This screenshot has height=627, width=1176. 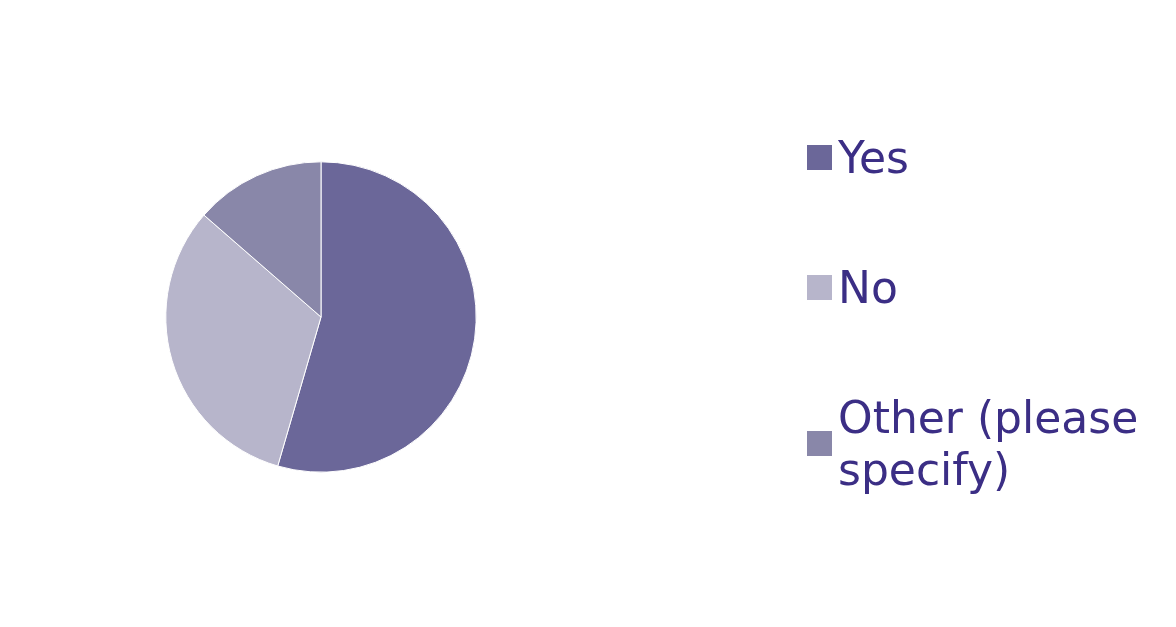 I want to click on legend-label: Other (please specify), so click(x=995, y=443).